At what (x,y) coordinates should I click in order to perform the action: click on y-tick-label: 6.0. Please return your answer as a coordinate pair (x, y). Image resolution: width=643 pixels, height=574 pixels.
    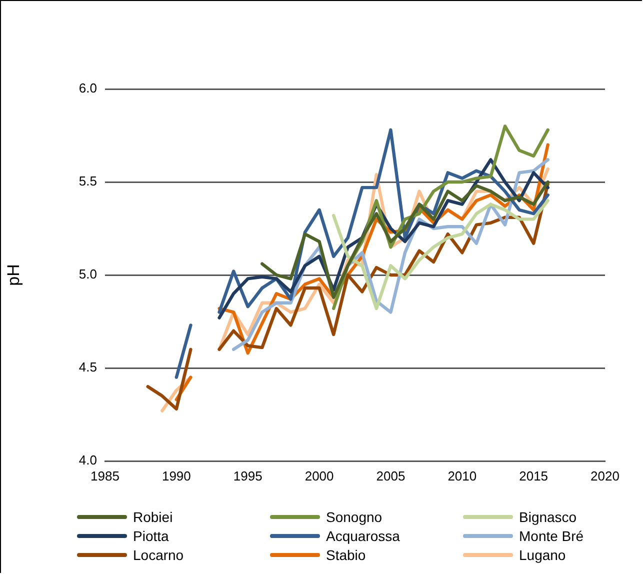
    Looking at the image, I should click on (87, 88).